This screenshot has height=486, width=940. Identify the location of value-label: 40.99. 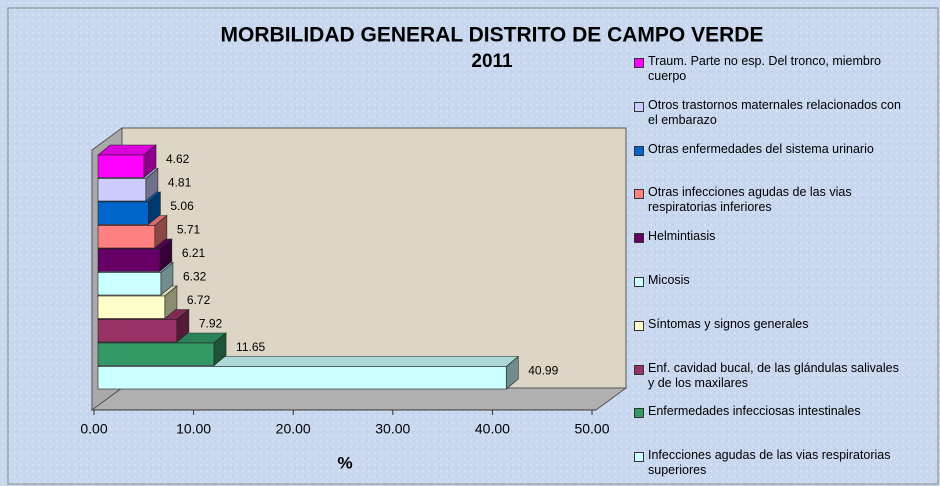
(543, 371).